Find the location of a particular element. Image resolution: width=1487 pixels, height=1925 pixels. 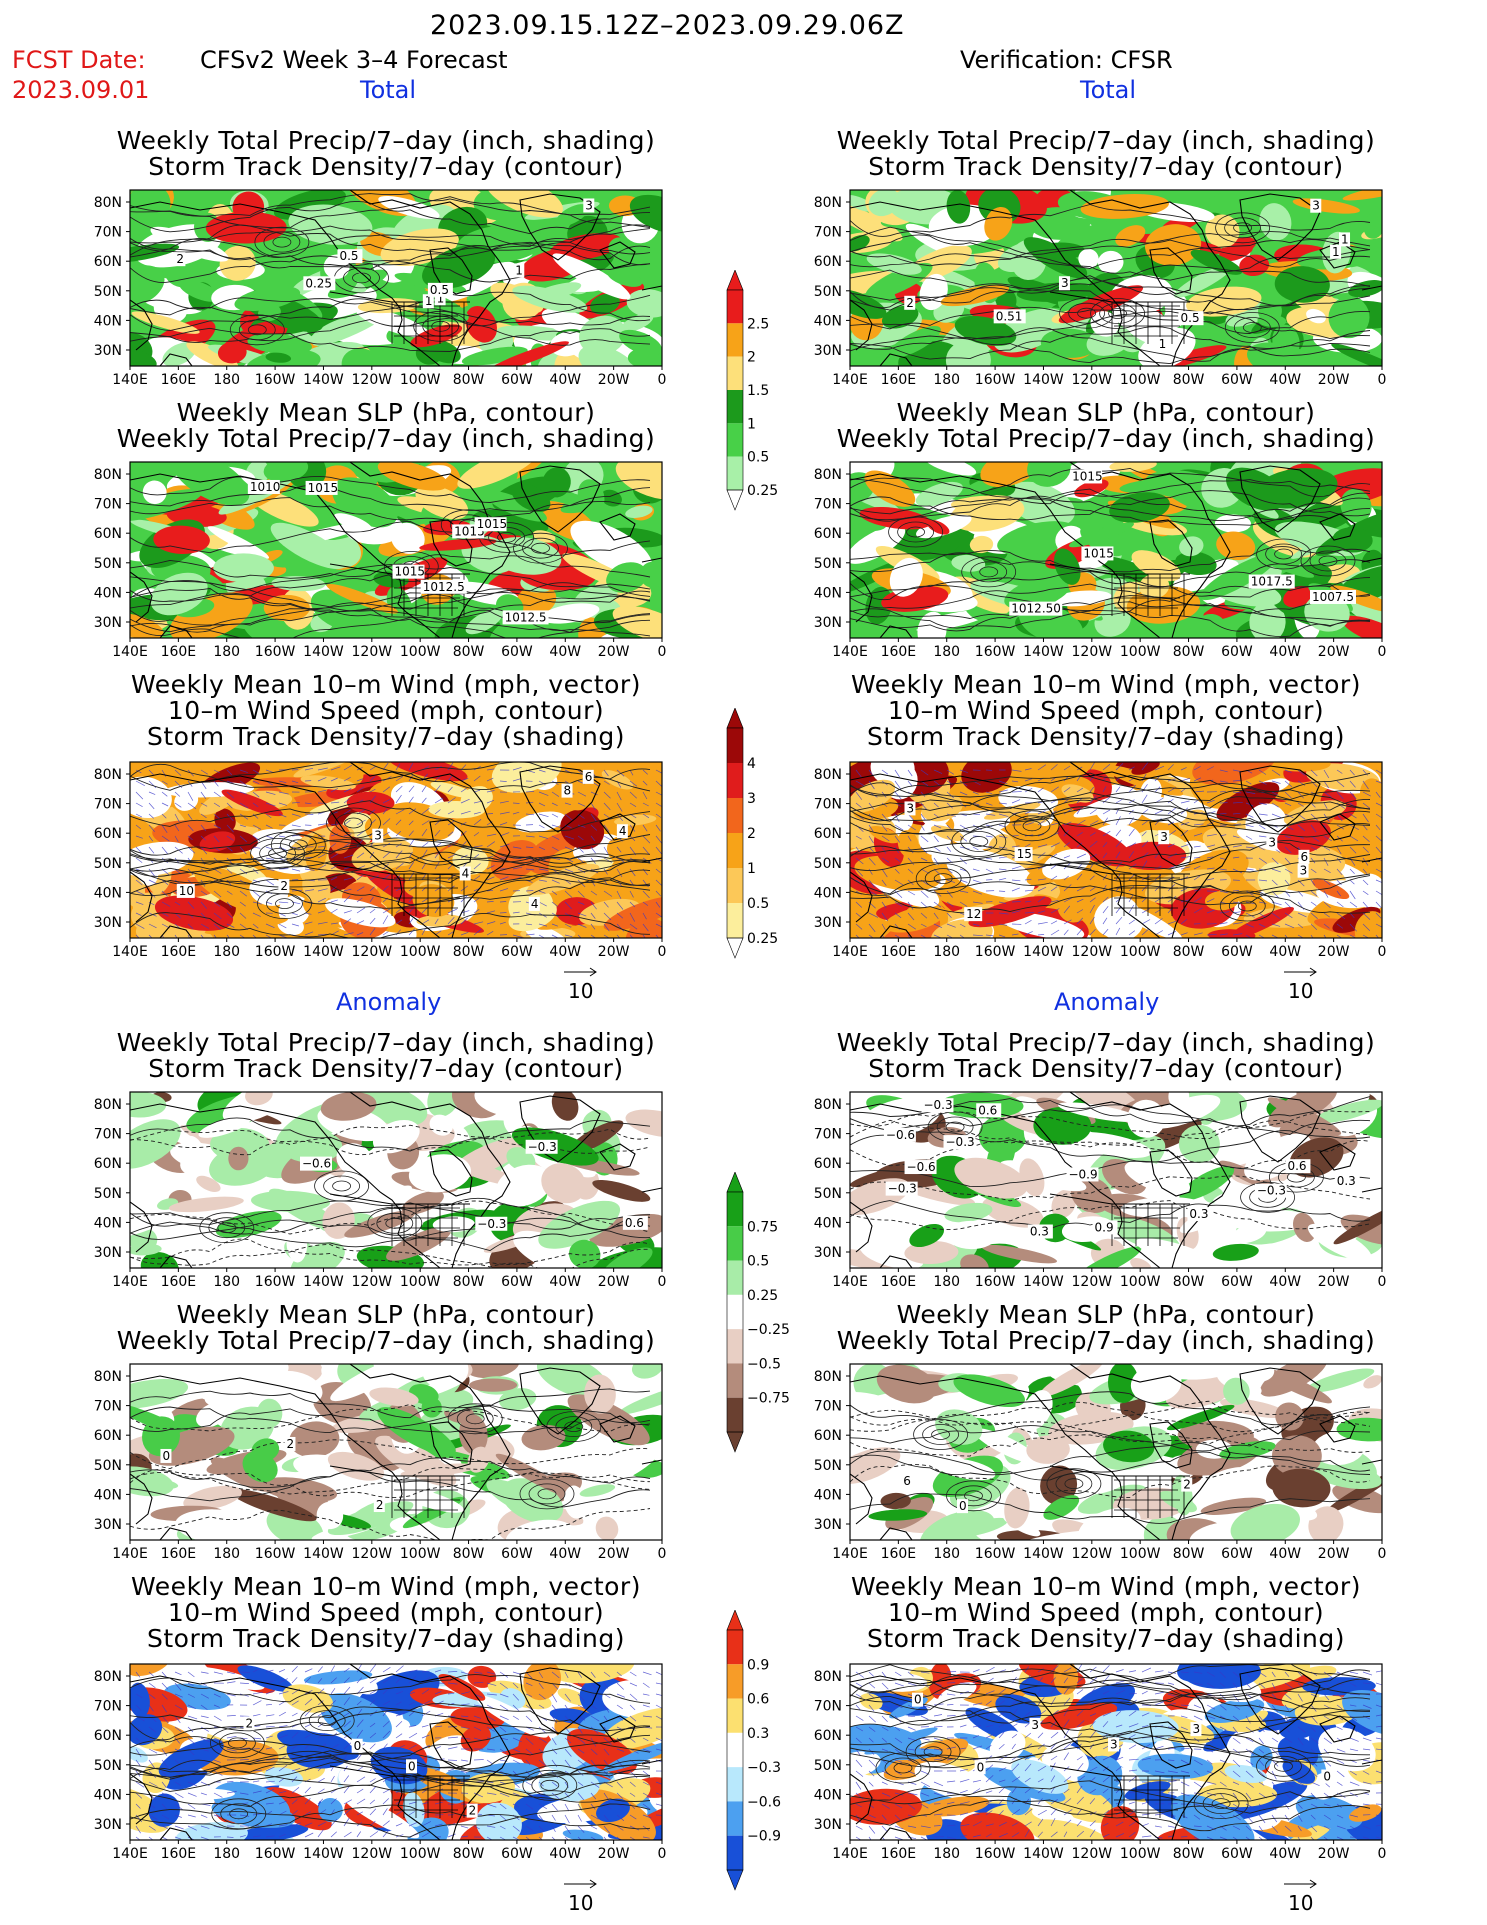

contour-label: 4 is located at coordinates (535, 904).